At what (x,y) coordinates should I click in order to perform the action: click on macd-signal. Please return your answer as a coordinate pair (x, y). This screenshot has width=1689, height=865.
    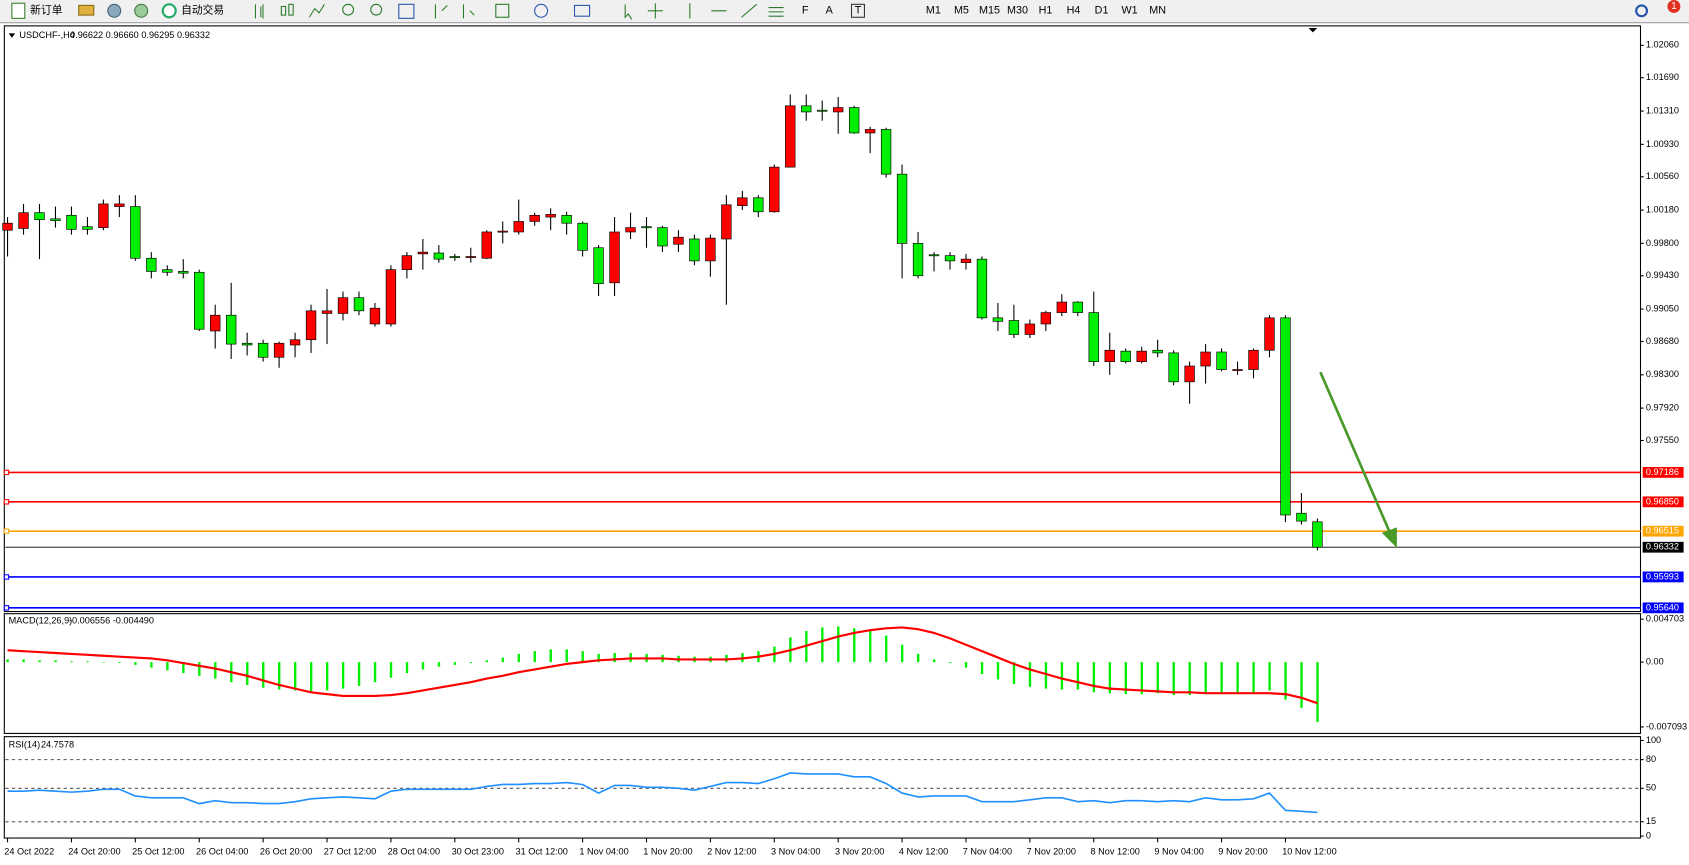
    Looking at the image, I should click on (662, 665).